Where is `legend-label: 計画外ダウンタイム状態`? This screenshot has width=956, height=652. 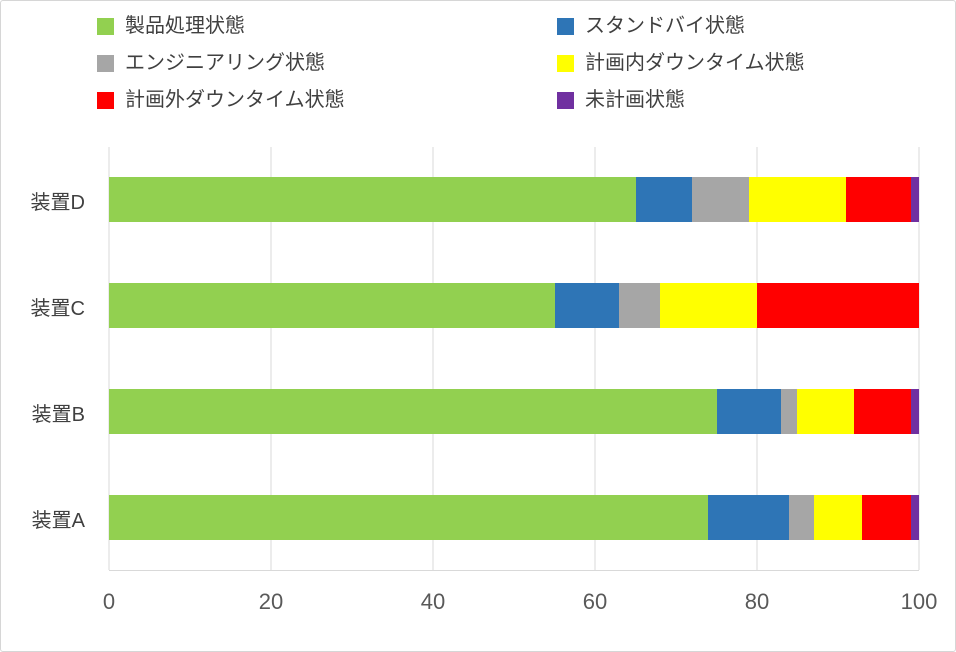 legend-label: 計画外ダウンタイム状態 is located at coordinates (235, 100).